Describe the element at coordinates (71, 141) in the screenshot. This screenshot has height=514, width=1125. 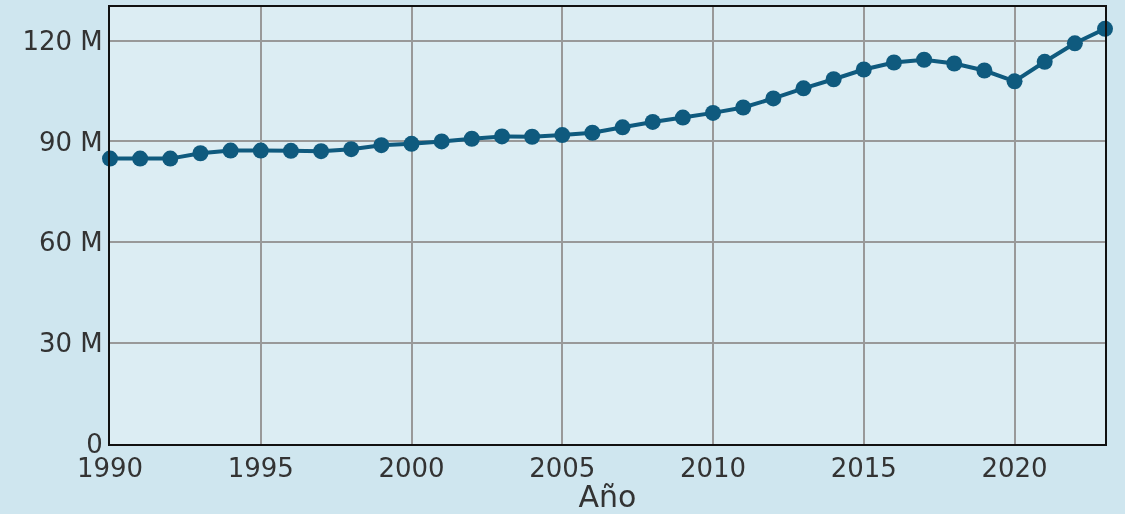
I see `y-tick-label: 90 M` at that location.